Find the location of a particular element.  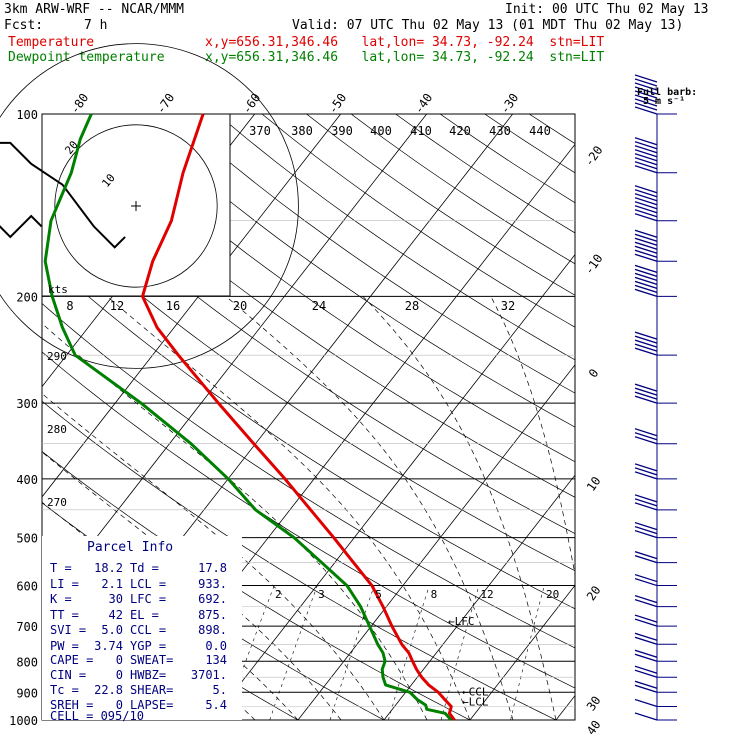

parcel-cell: CELL = 095/10 is located at coordinates (97, 716).